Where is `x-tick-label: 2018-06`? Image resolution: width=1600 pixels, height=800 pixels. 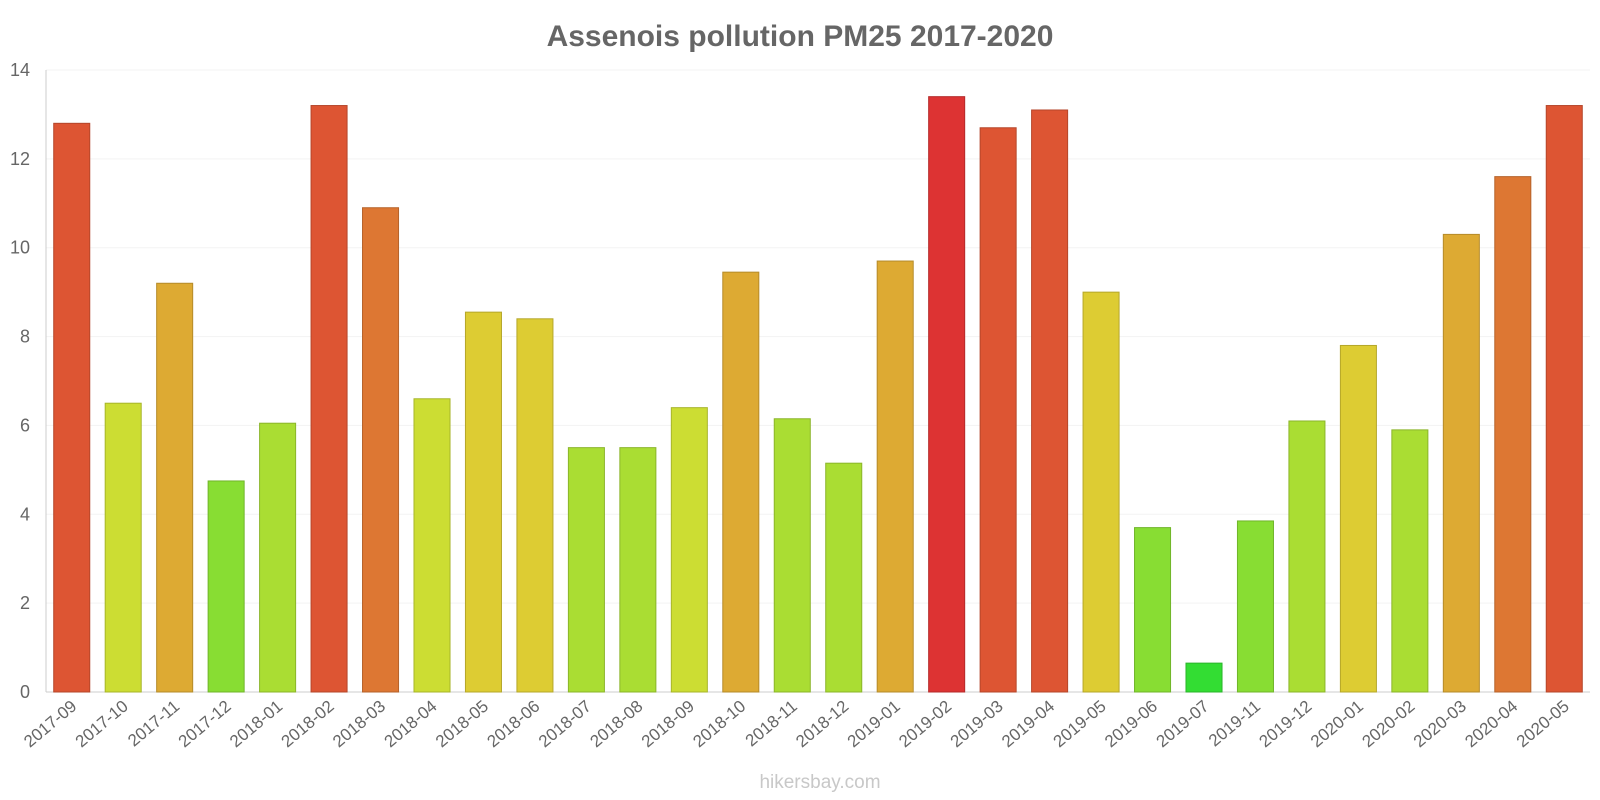
x-tick-label: 2018-06 is located at coordinates (513, 724).